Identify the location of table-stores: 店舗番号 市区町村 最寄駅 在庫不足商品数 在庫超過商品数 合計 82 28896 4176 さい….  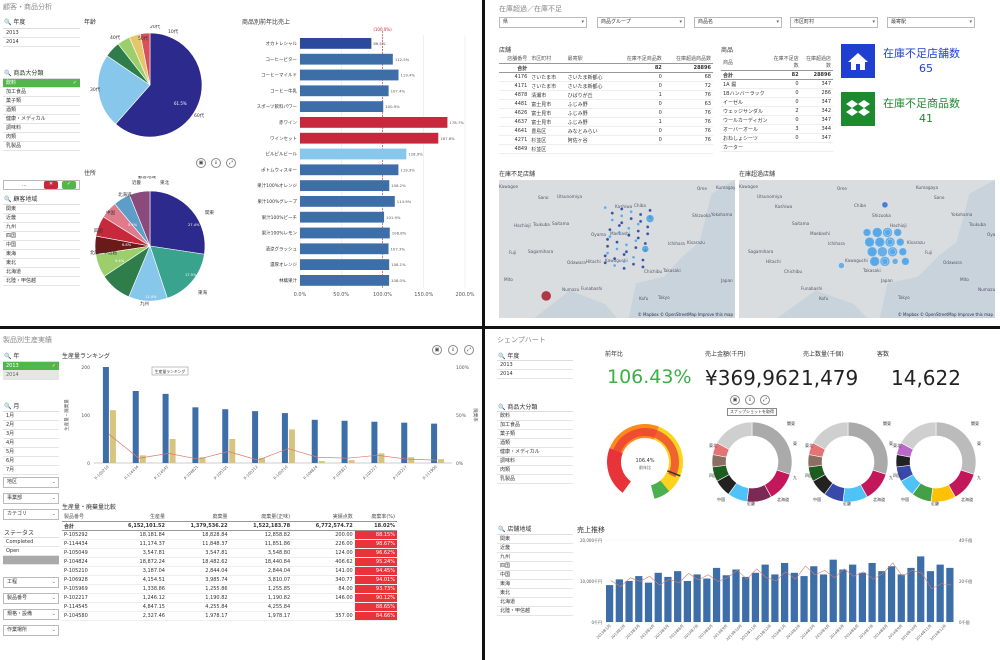
(606, 104).